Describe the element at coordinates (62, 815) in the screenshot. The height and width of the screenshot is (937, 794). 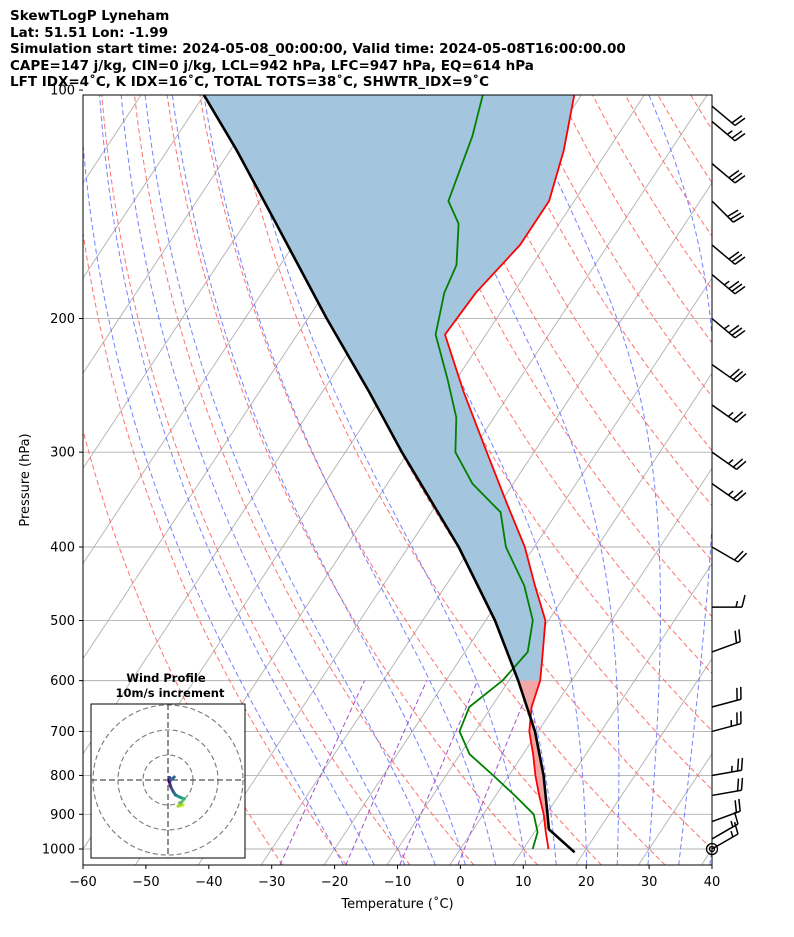
I see `y-tick-label: 900` at that location.